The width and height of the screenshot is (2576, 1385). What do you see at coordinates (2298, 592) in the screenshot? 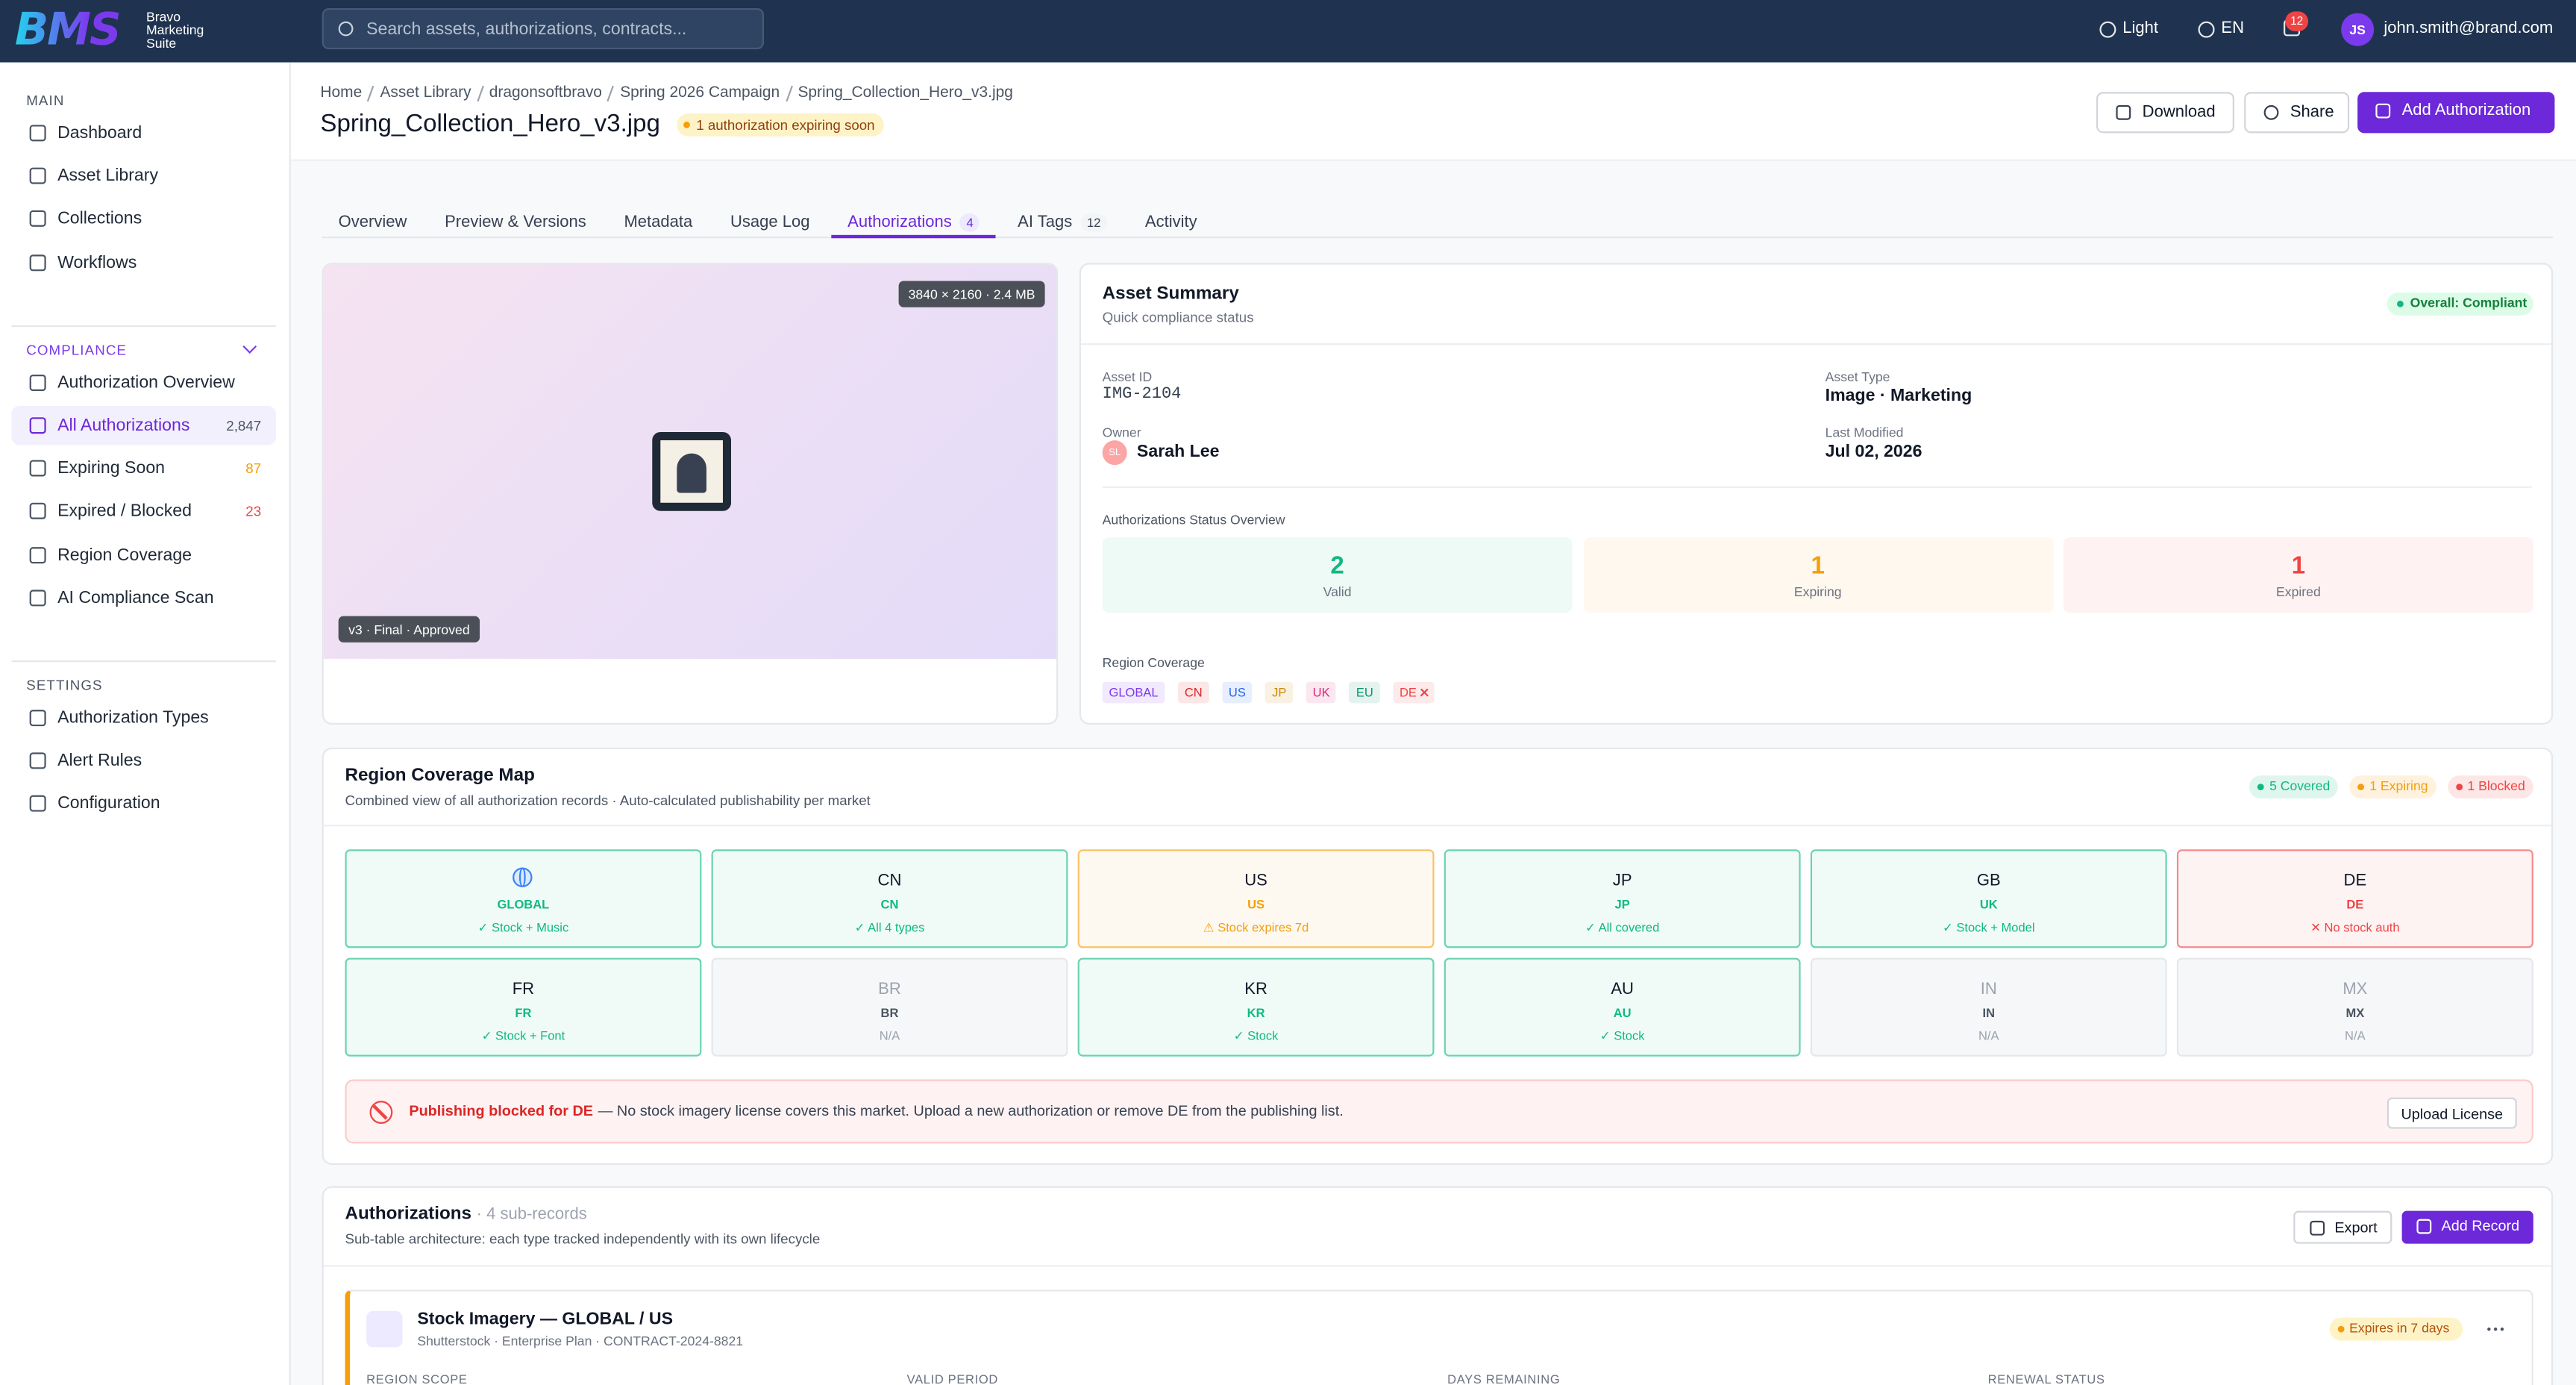
I see `status-label: Expired` at bounding box center [2298, 592].